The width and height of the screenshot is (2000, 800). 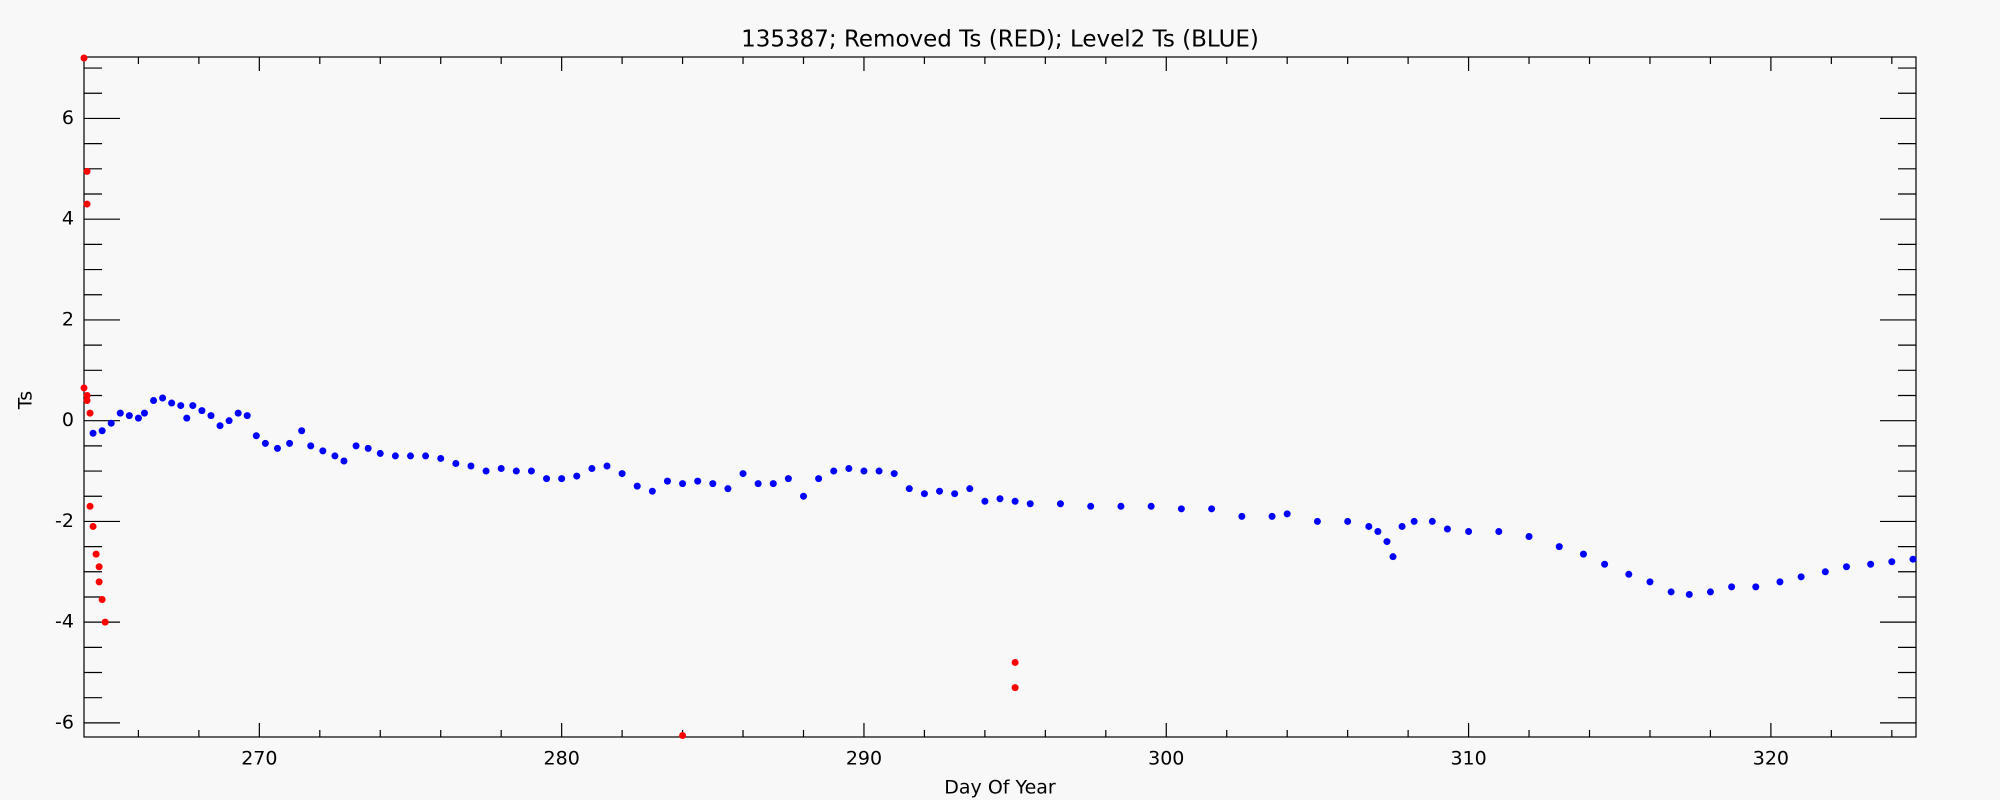 What do you see at coordinates (64, 622) in the screenshot?
I see `y-tick-label: -4` at bounding box center [64, 622].